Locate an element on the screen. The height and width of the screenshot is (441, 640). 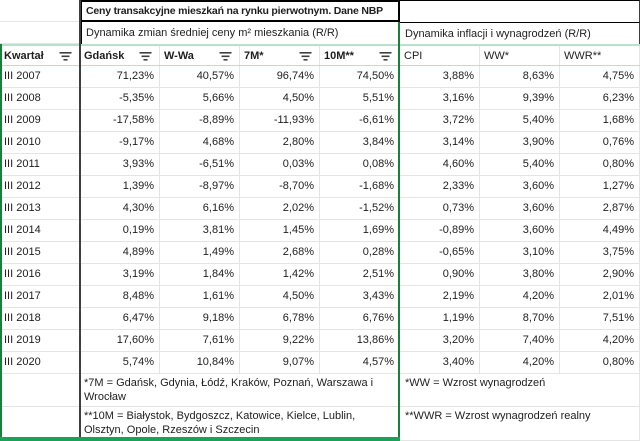
cell-kwartal: III 2012 is located at coordinates (40, 187).